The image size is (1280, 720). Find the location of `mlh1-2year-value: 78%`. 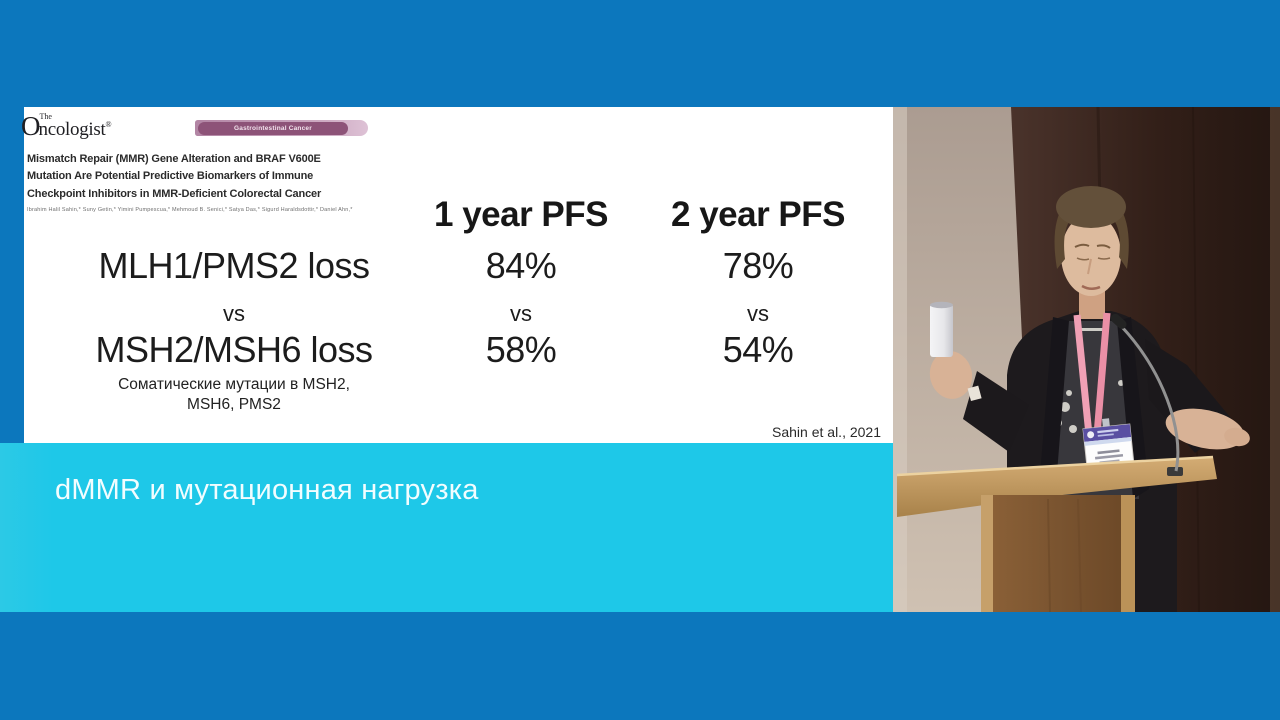

mlh1-2year-value: 78% is located at coordinates (758, 265).